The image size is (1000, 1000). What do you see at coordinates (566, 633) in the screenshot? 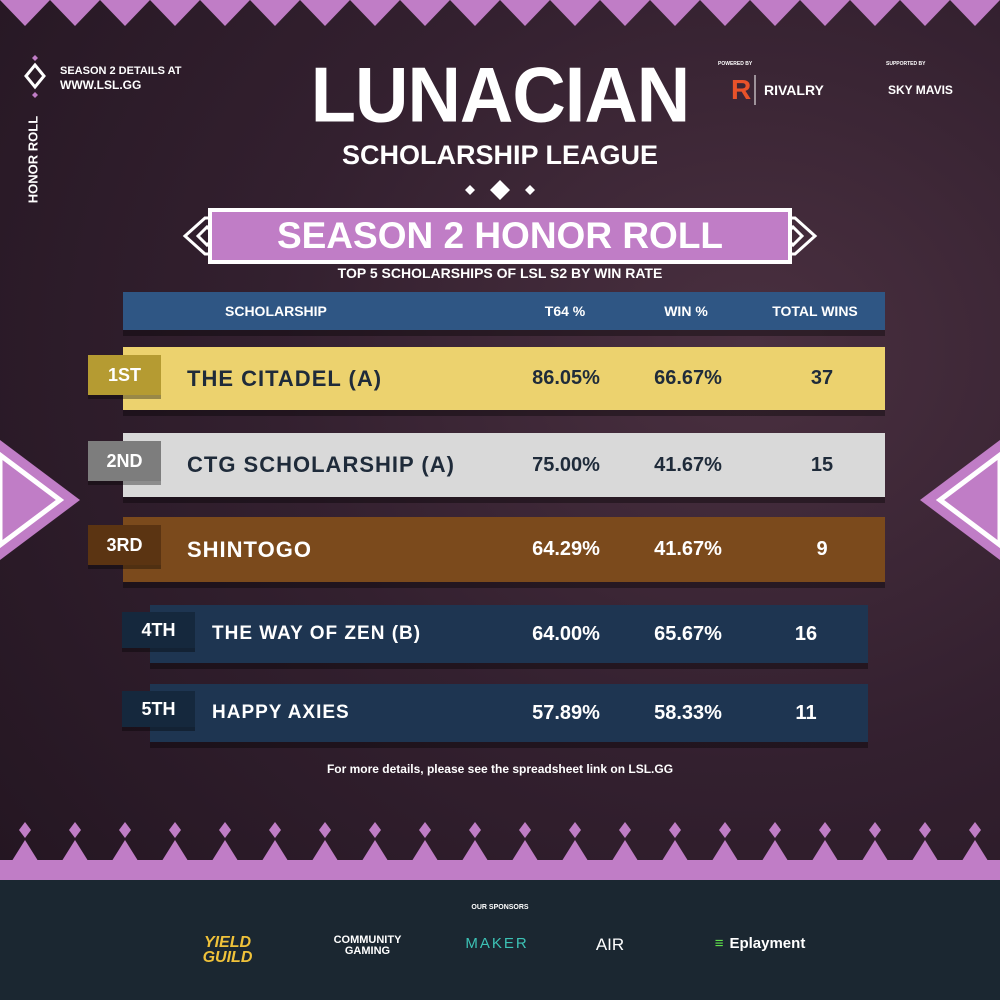
I see `t64-value: 64.00%` at bounding box center [566, 633].